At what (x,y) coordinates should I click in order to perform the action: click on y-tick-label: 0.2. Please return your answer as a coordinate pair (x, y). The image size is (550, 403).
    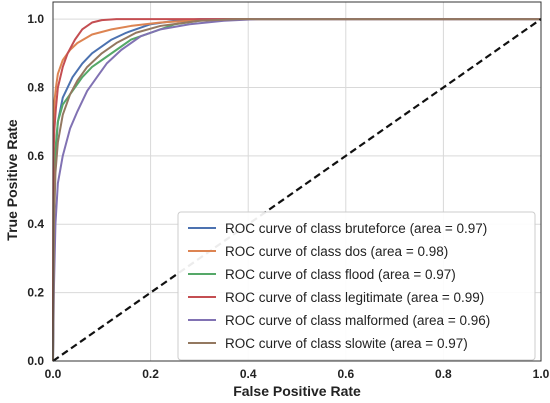
    Looking at the image, I should click on (35, 293).